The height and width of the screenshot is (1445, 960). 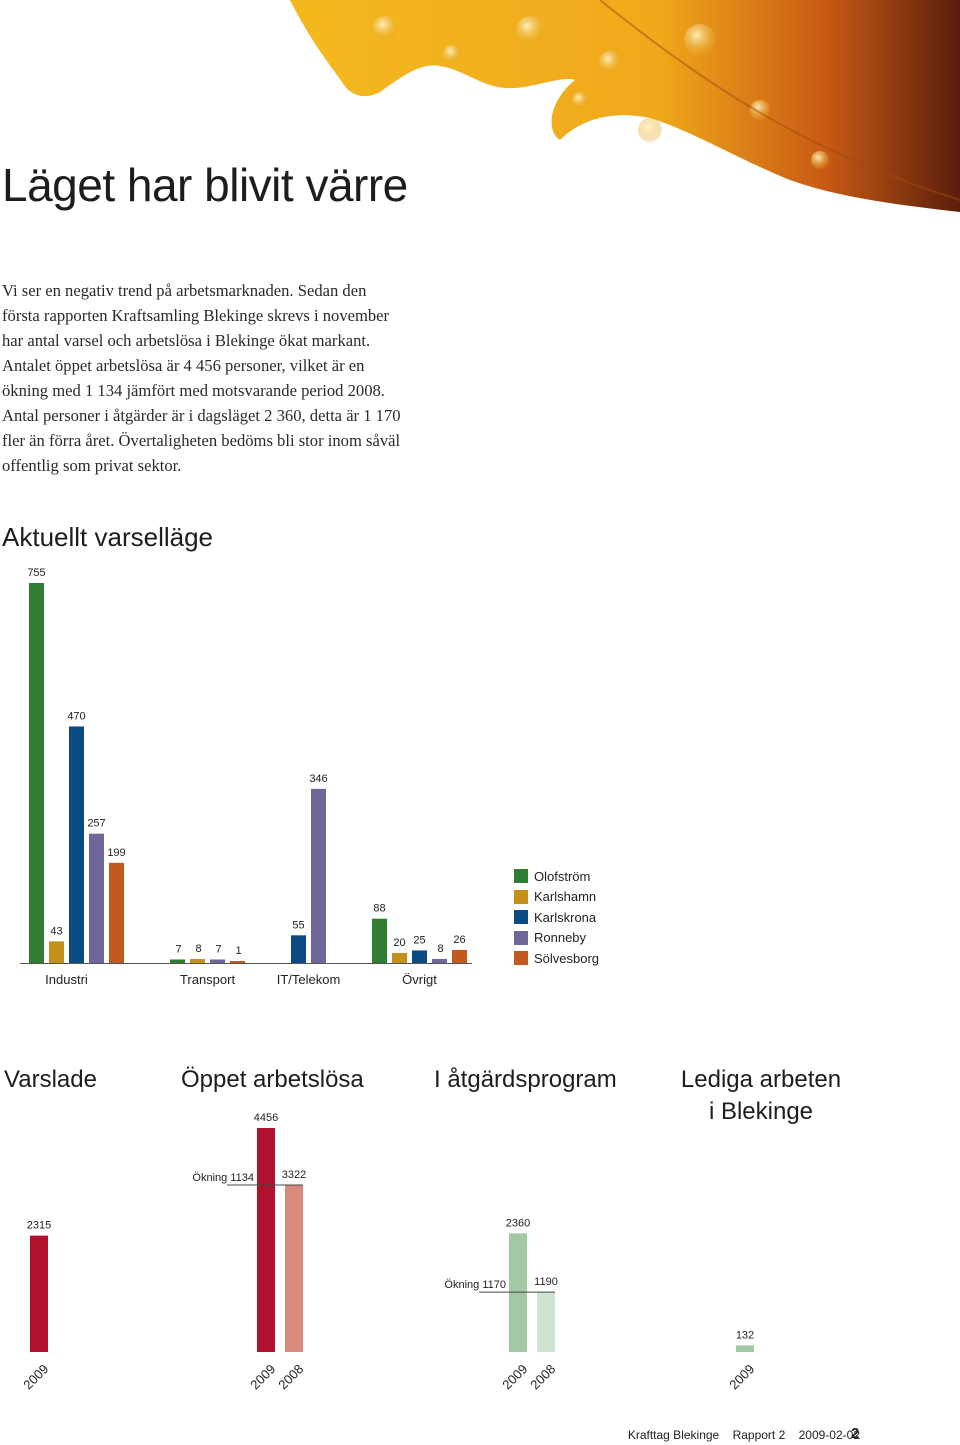 I want to click on footer-report: Rapport 2, so click(x=759, y=1435).